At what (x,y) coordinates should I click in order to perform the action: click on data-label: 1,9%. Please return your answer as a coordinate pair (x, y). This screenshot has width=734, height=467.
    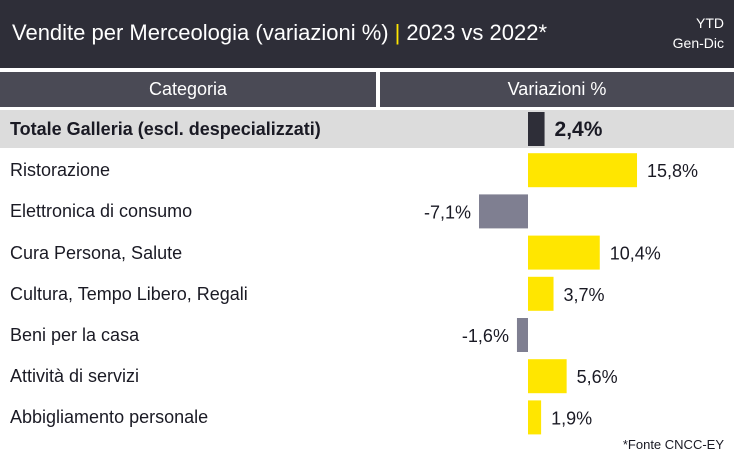
    Looking at the image, I should click on (571, 418).